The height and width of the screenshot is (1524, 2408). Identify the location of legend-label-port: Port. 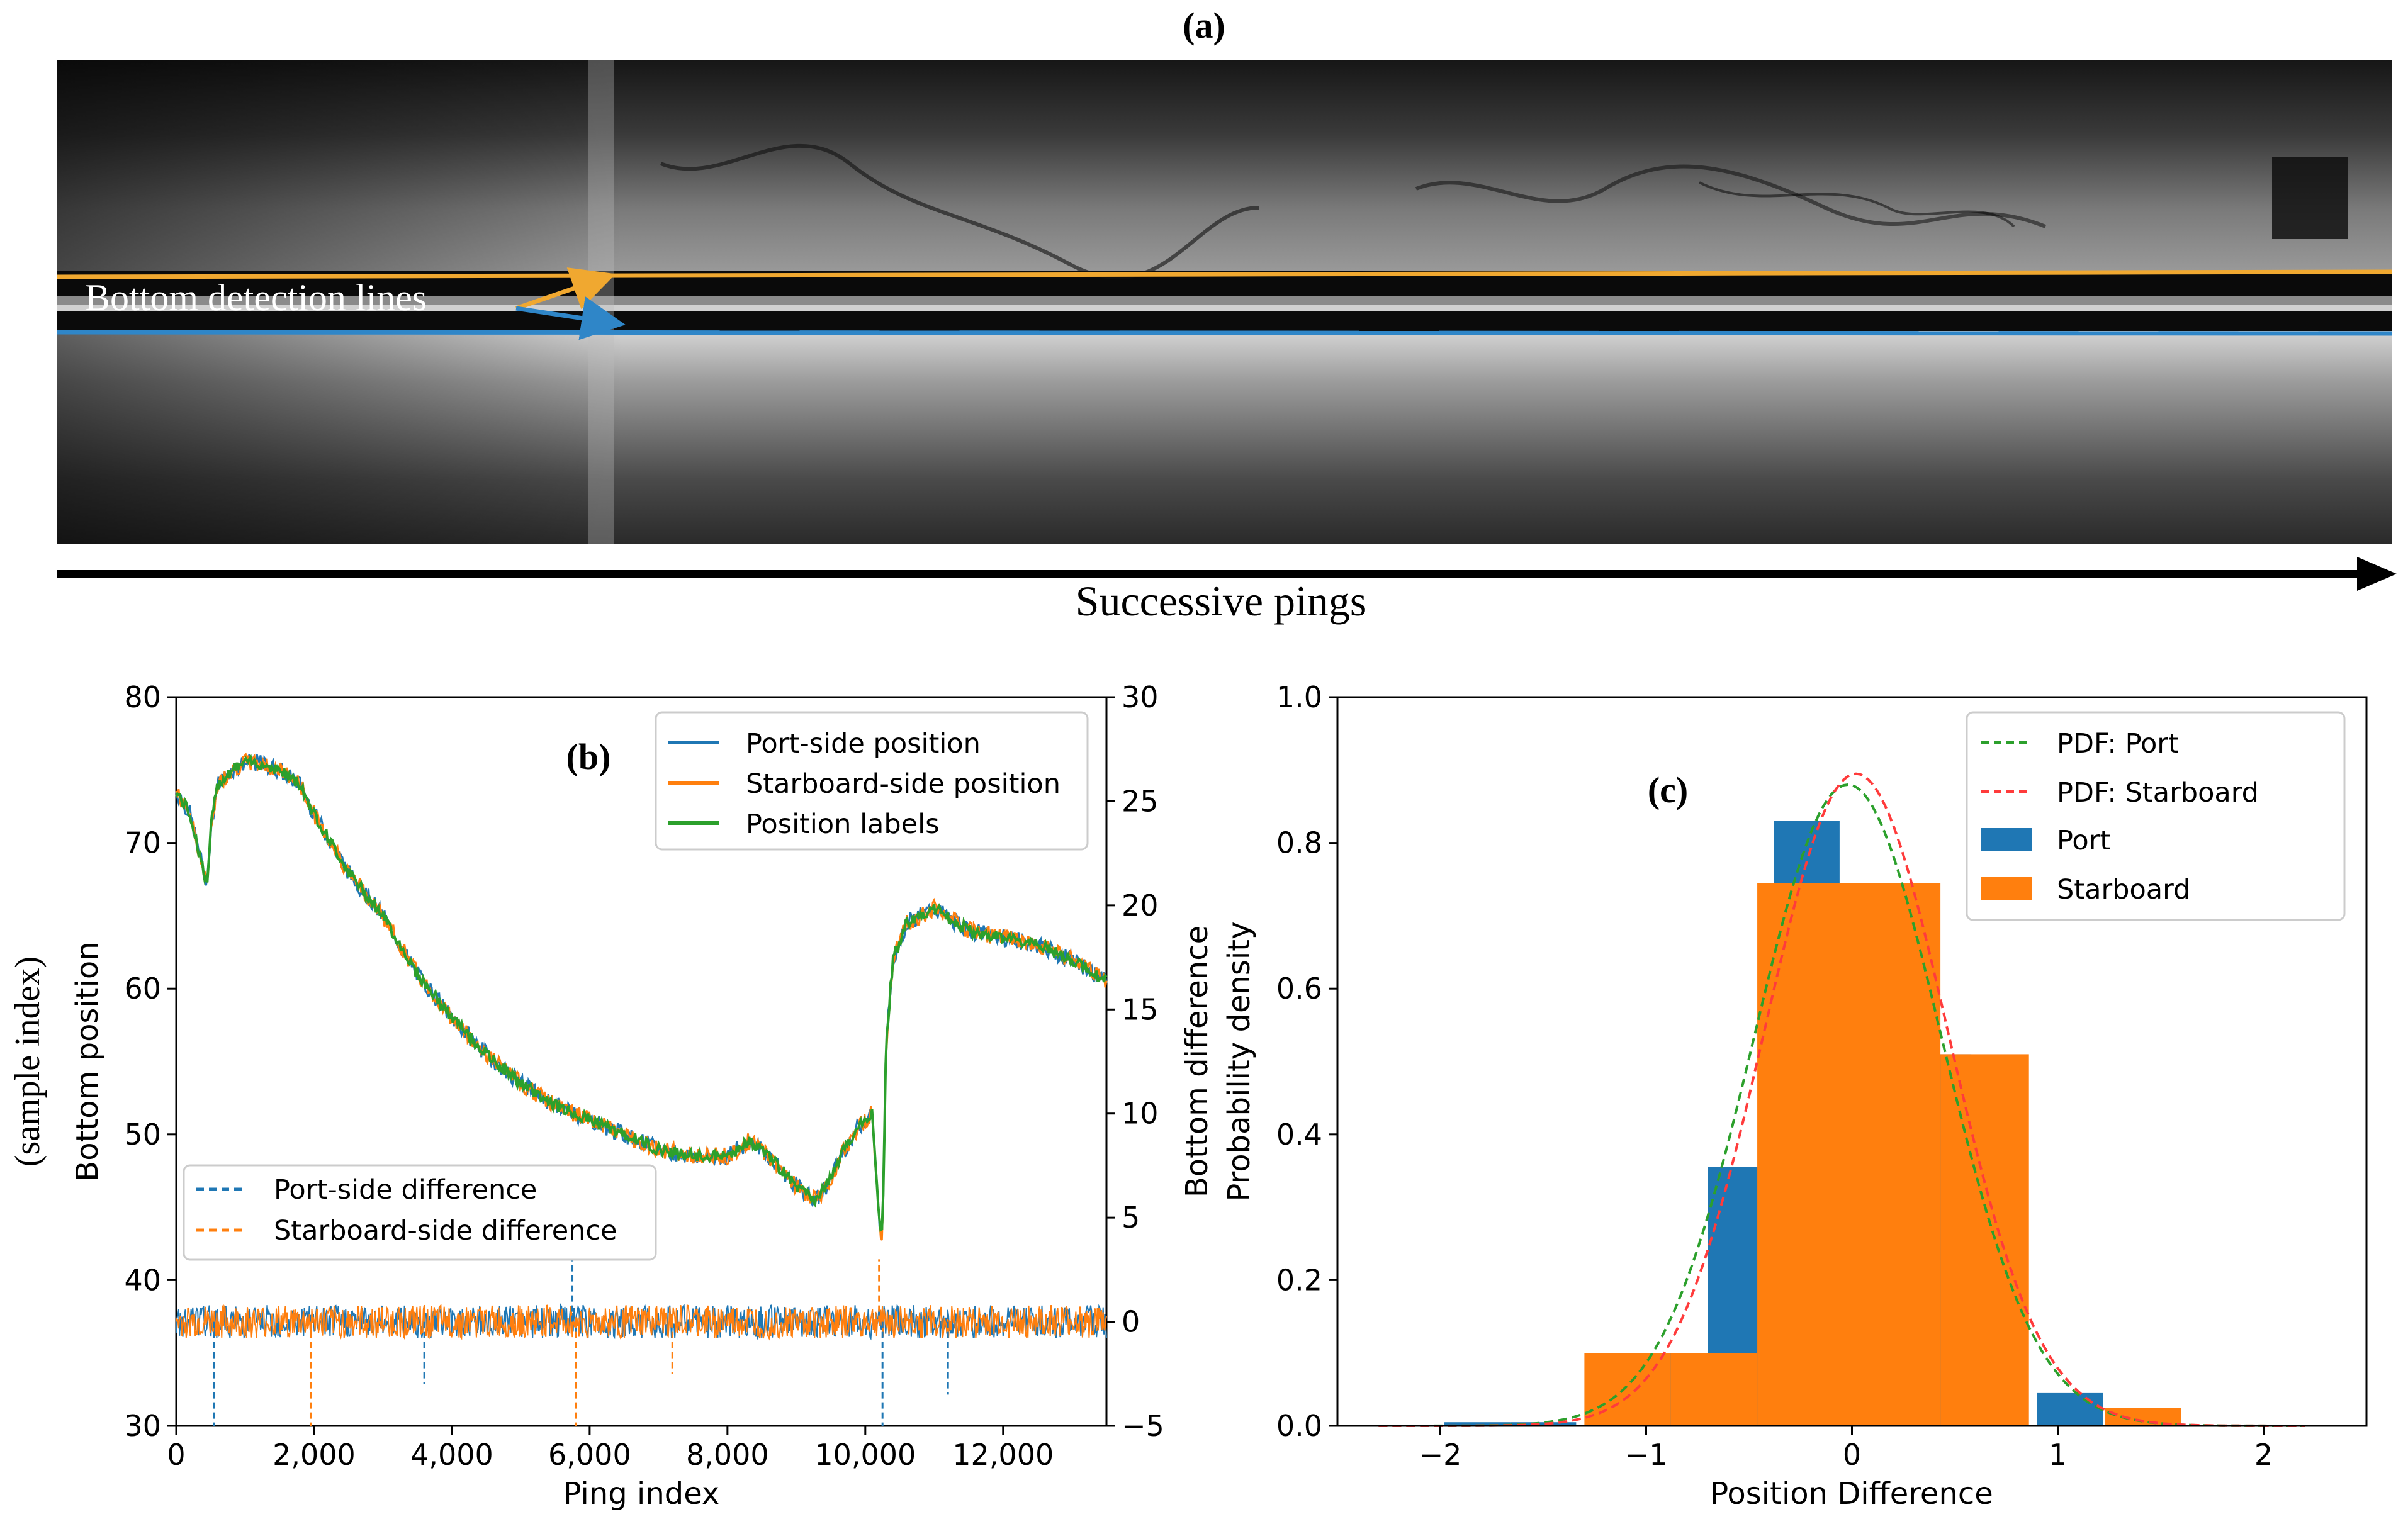
(2083, 841).